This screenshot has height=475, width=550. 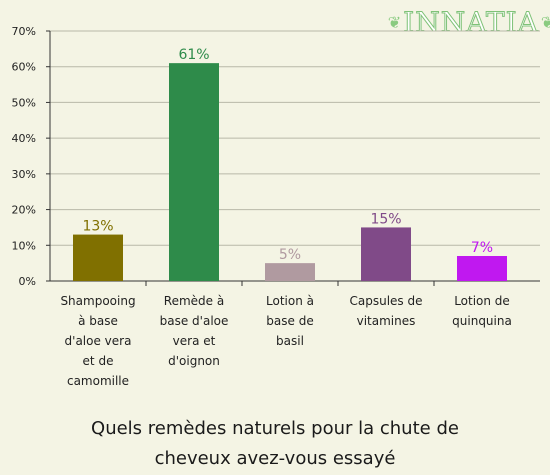 What do you see at coordinates (385, 219) in the screenshot?
I see `value-label: 15%` at bounding box center [385, 219].